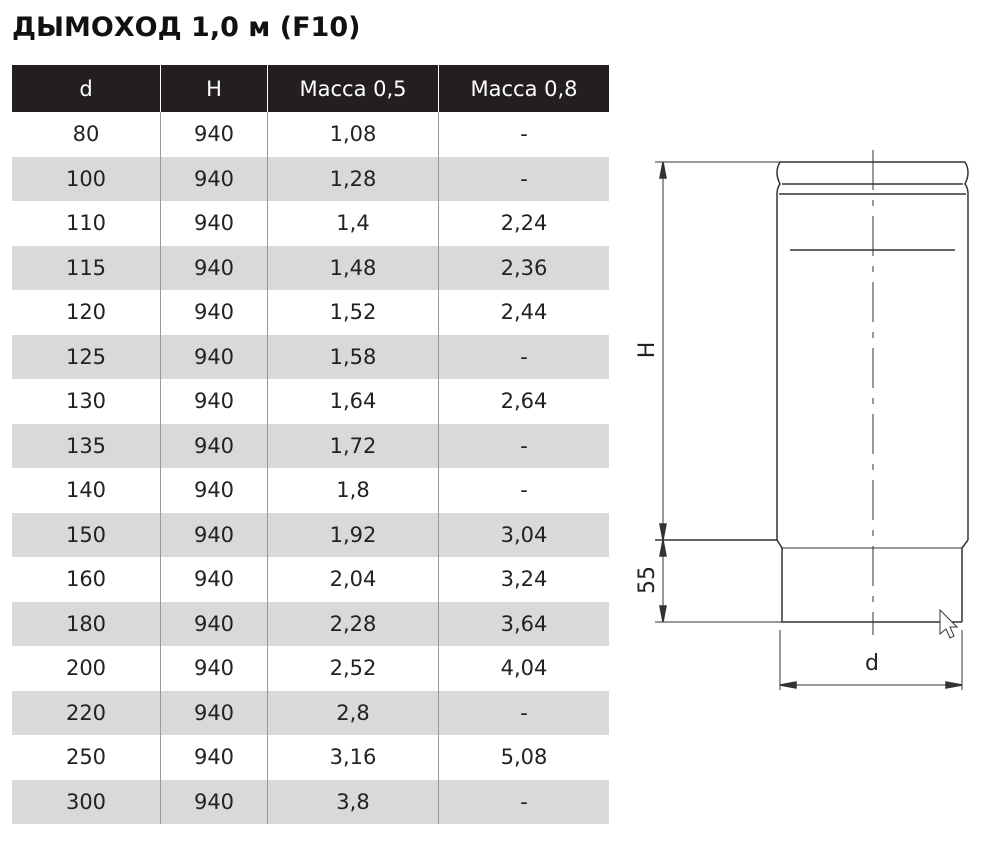 The height and width of the screenshot is (850, 1000). I want to click on table-cell: 140, so click(86, 490).